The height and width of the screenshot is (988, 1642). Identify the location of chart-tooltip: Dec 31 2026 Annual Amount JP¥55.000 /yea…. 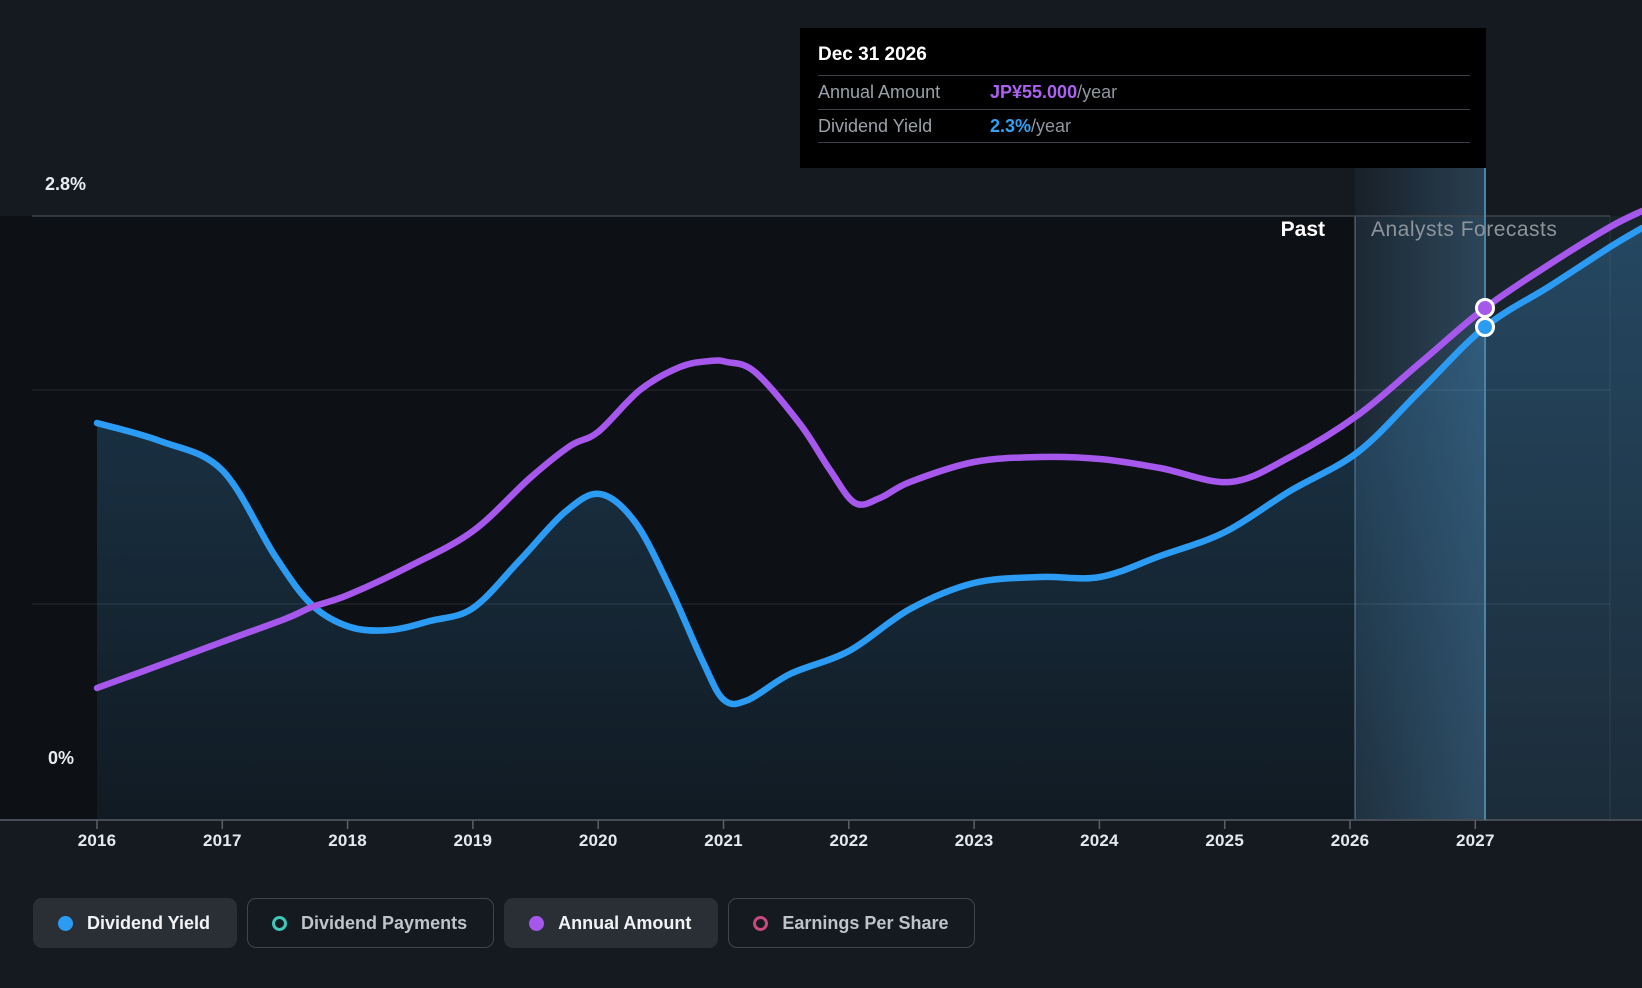
(1143, 98).